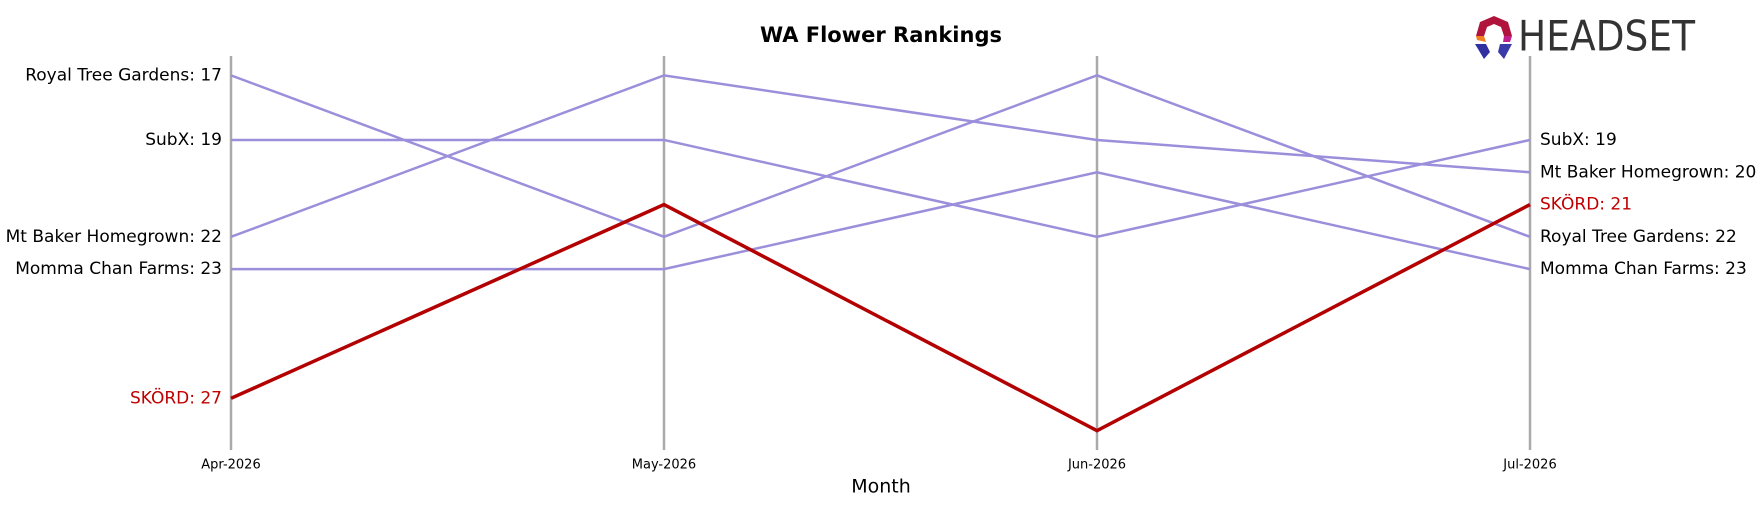  Describe the element at coordinates (1529, 465) in the screenshot. I see `x-tick-label: Jul-2026` at that location.